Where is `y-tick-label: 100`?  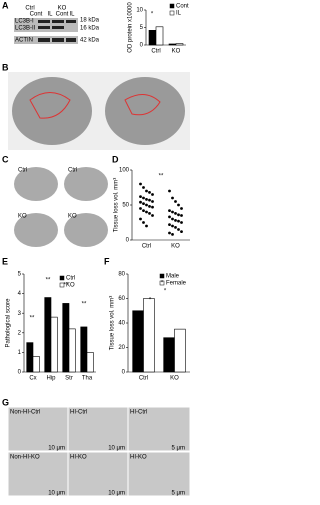
y-tick-label: 100 is located at coordinates (124, 171).